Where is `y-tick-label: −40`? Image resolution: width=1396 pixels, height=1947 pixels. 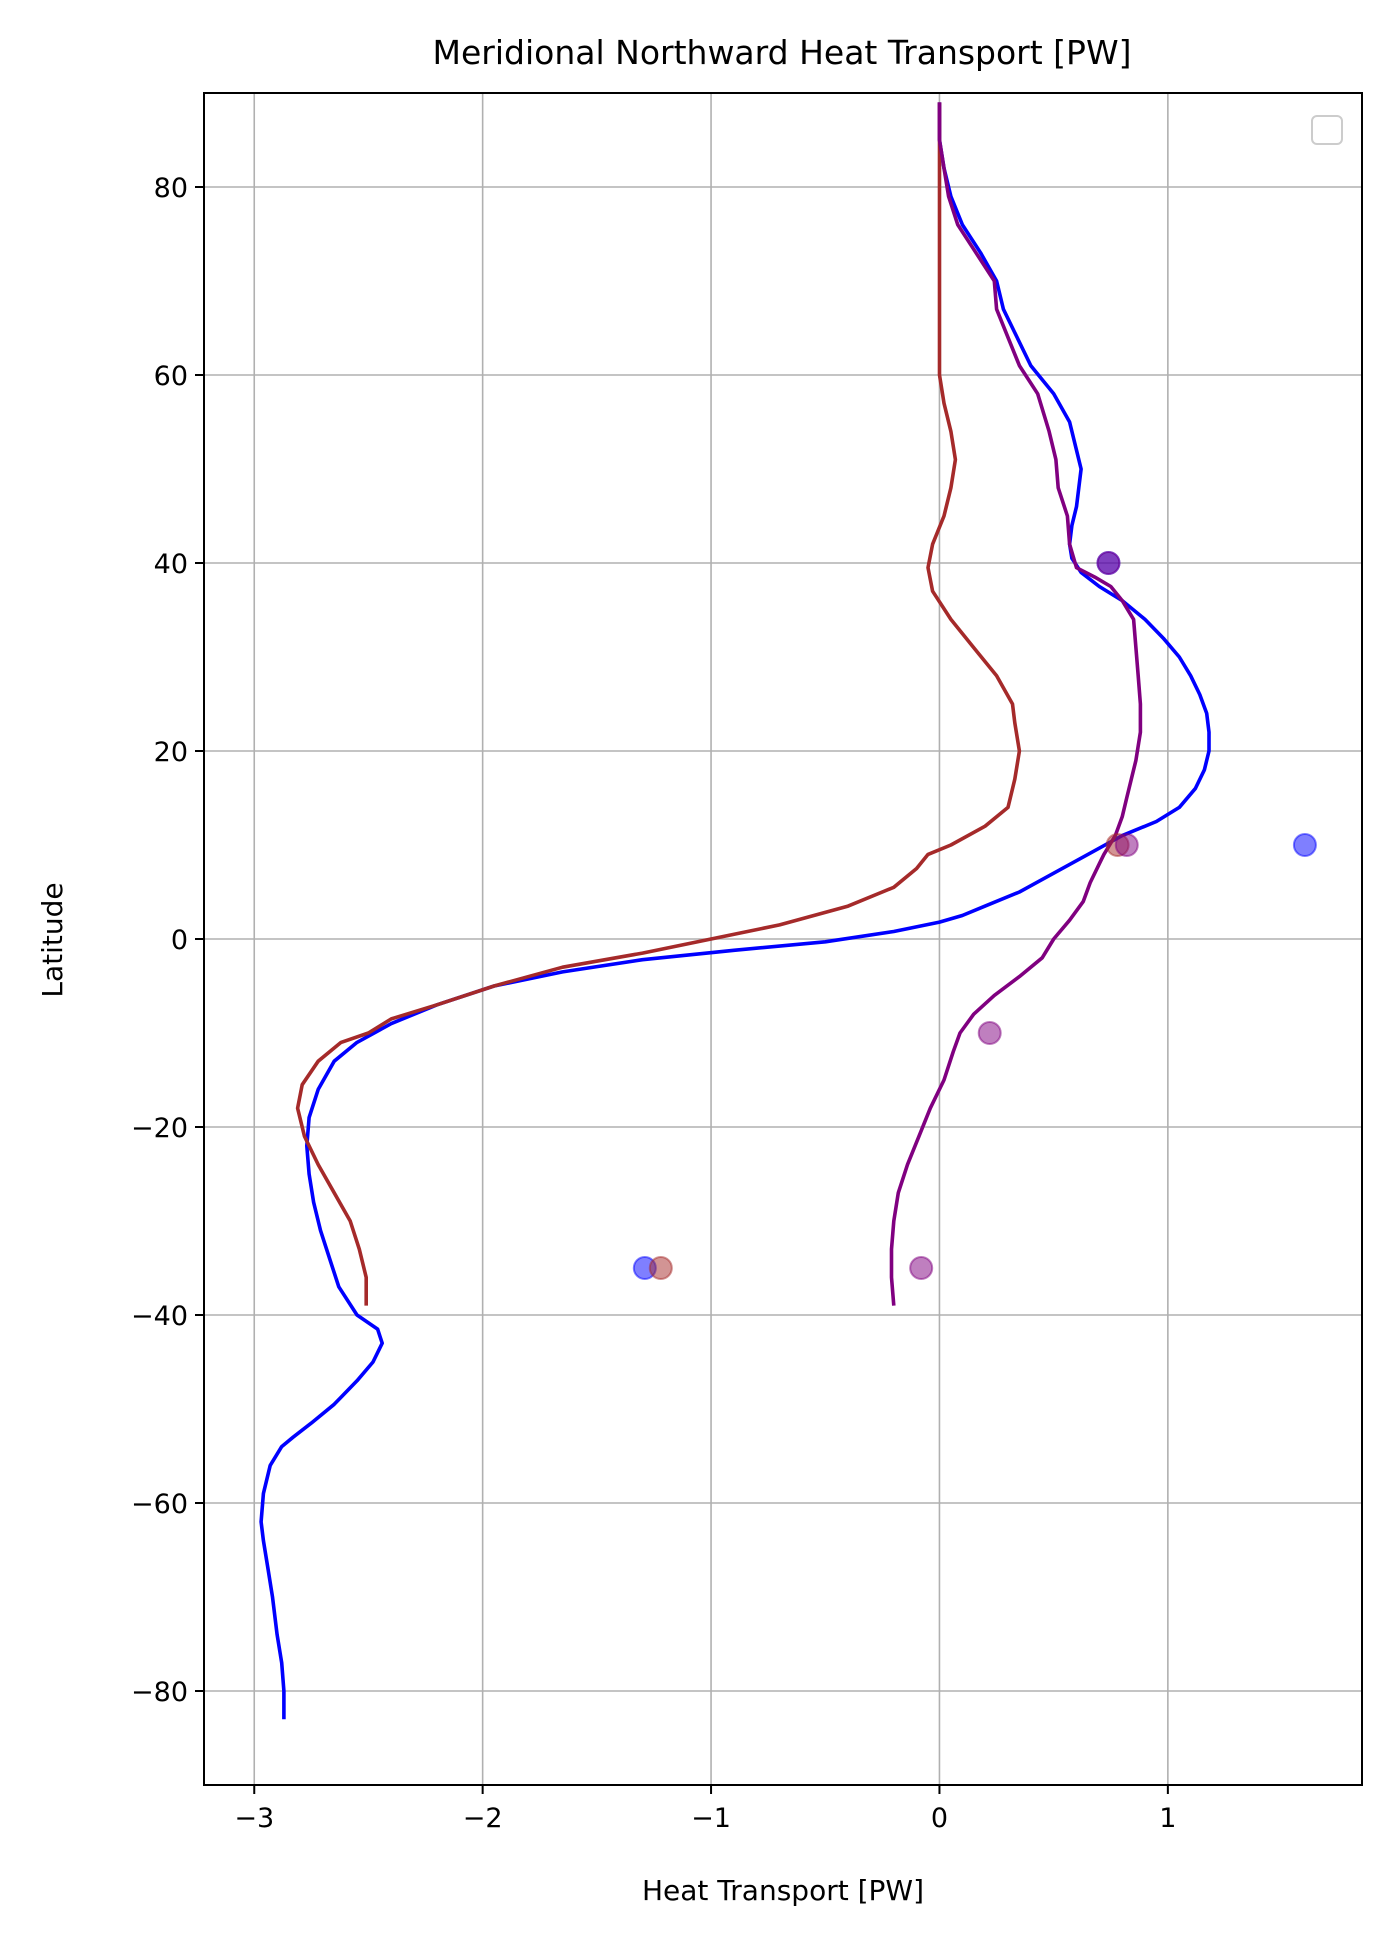
y-tick-label: −40 is located at coordinates (159, 1316).